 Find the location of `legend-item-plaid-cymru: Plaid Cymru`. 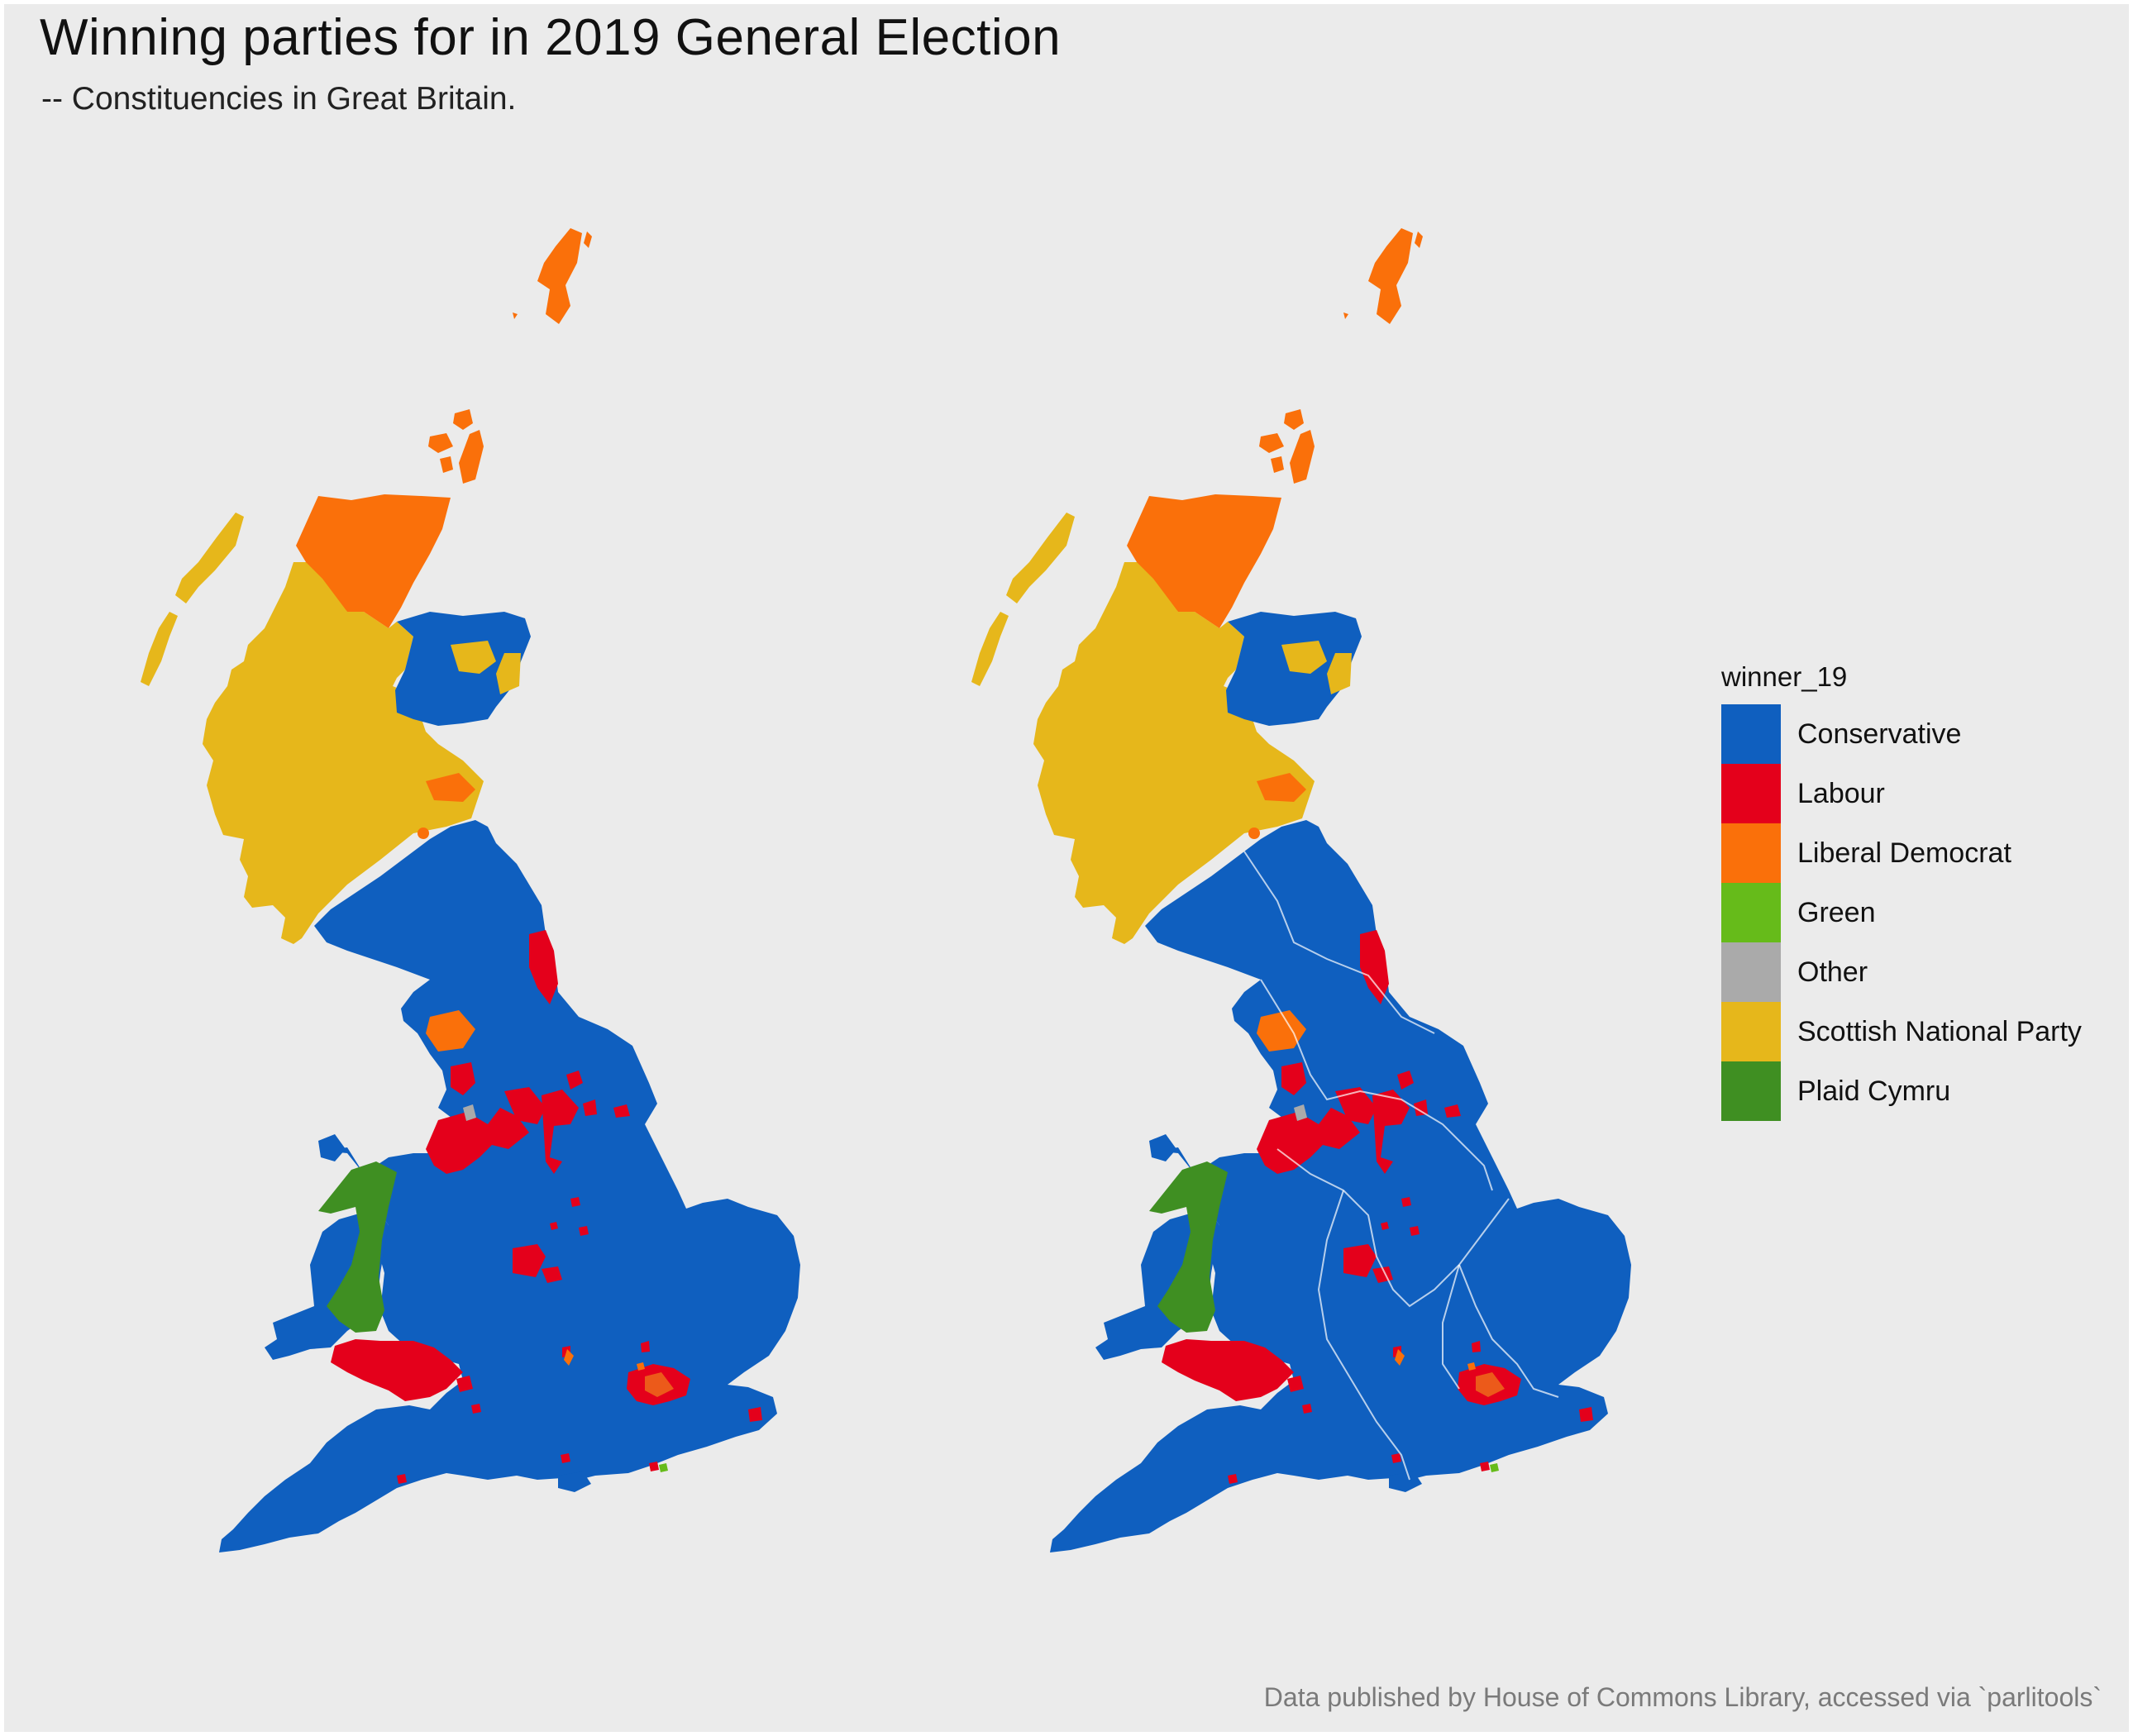

legend-item-plaid-cymru: Plaid Cymru is located at coordinates (1902, 1091).